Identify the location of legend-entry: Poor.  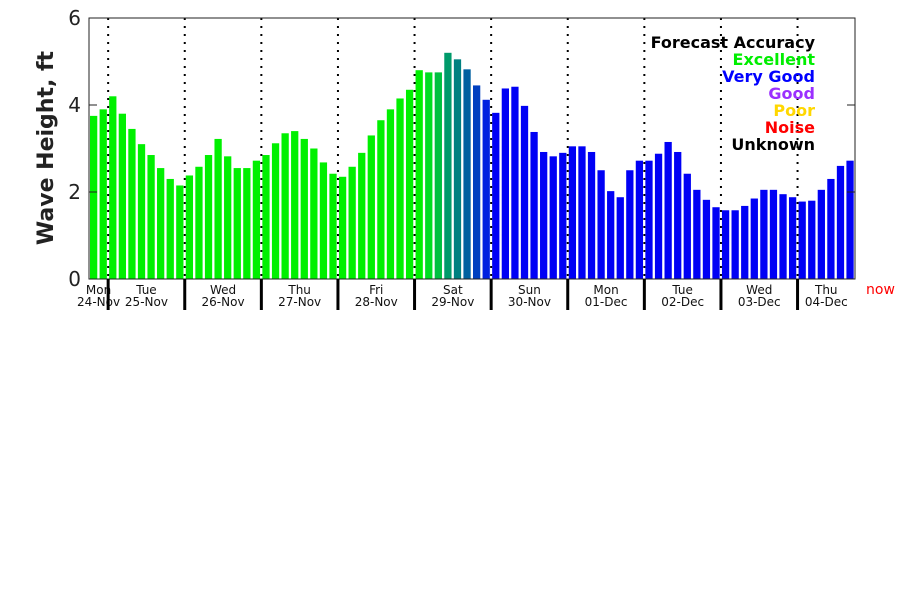
(794, 110).